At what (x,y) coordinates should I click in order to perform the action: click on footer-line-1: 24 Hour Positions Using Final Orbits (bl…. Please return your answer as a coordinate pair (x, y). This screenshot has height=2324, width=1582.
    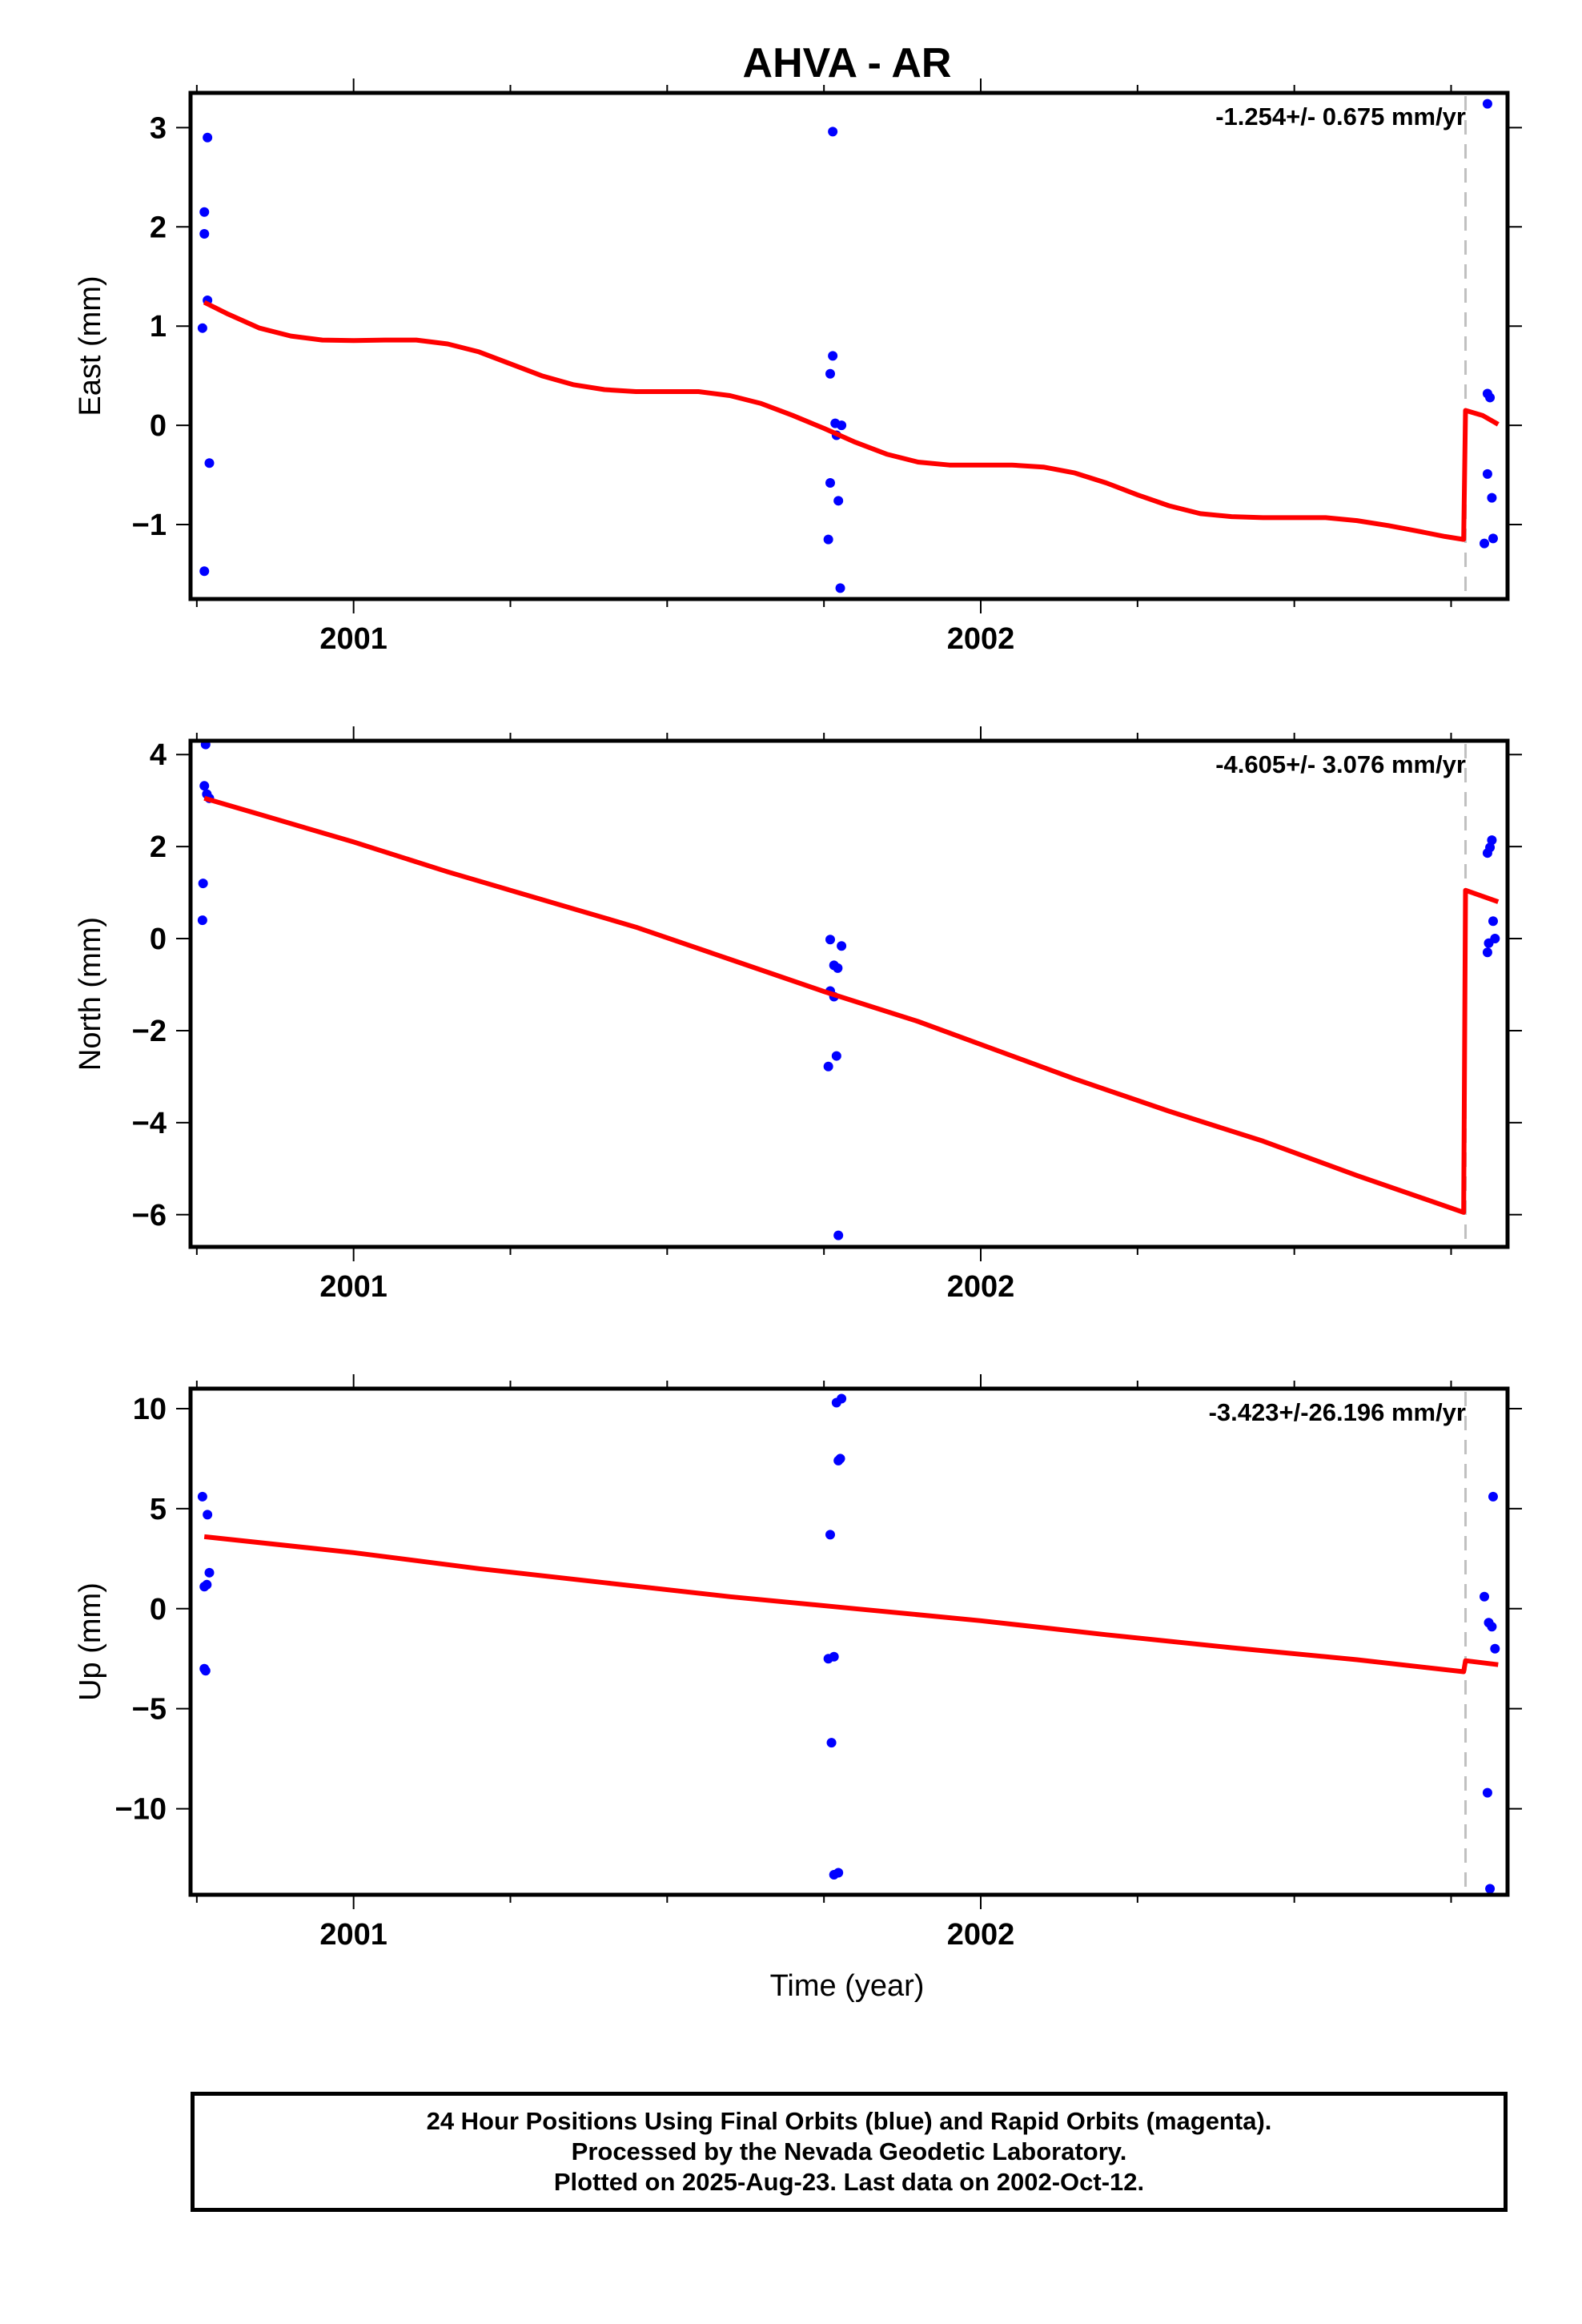
    Looking at the image, I should click on (849, 2121).